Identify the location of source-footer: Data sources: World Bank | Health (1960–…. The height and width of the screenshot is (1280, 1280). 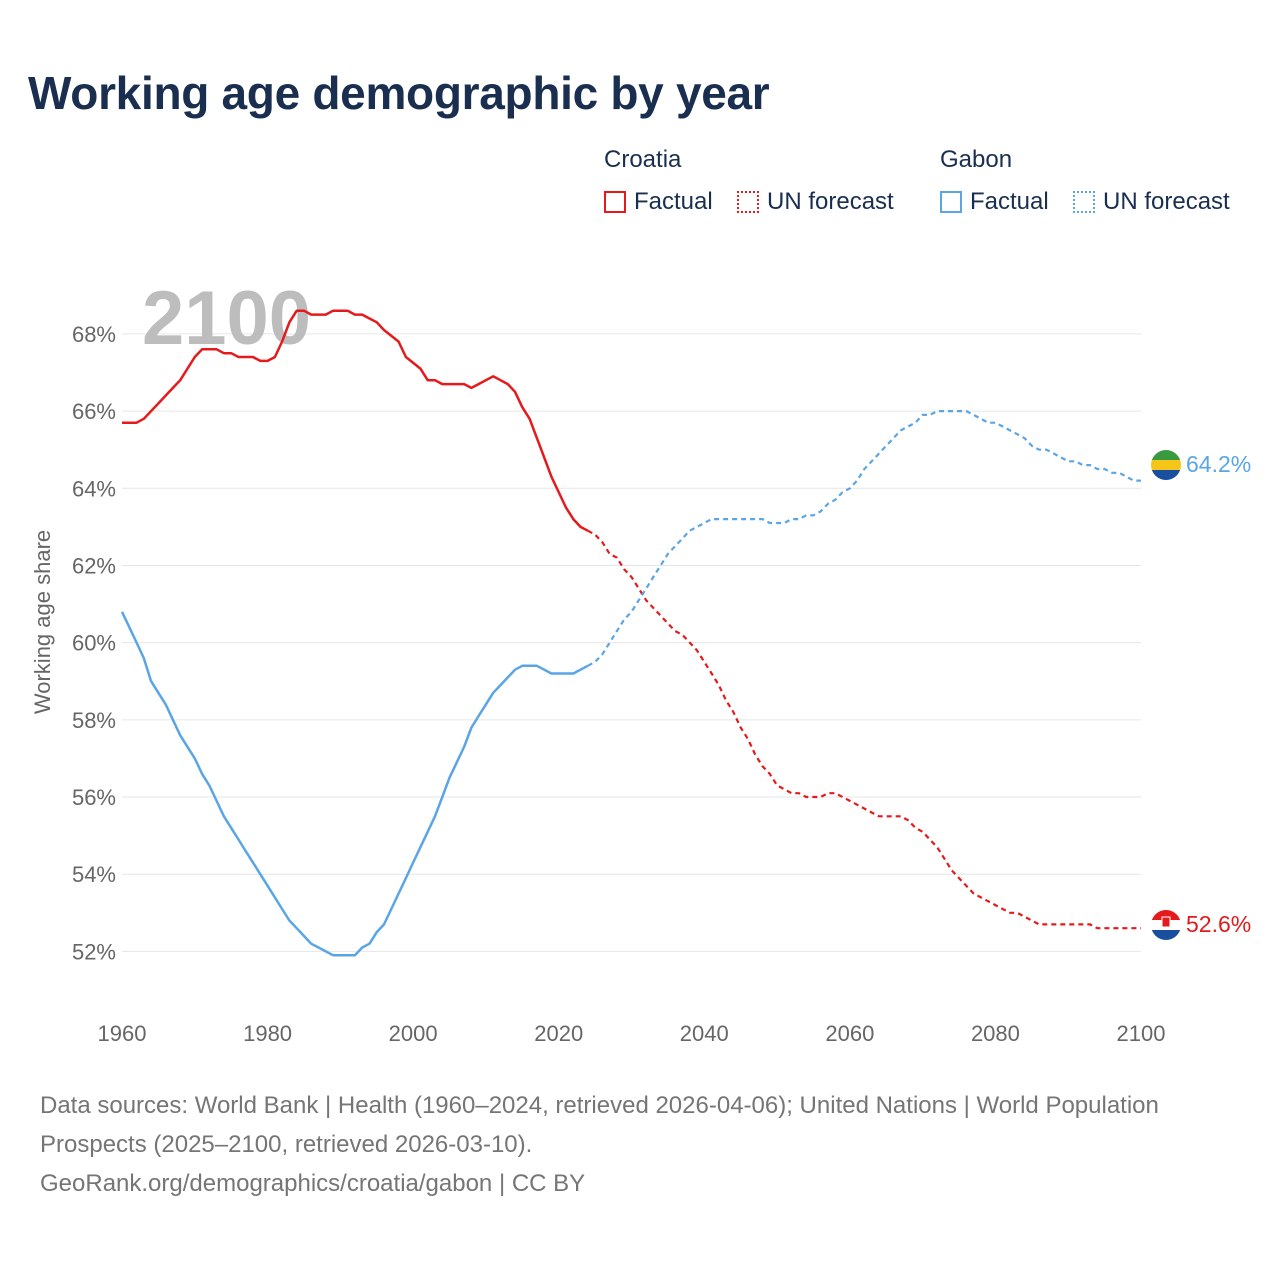
(620, 1144).